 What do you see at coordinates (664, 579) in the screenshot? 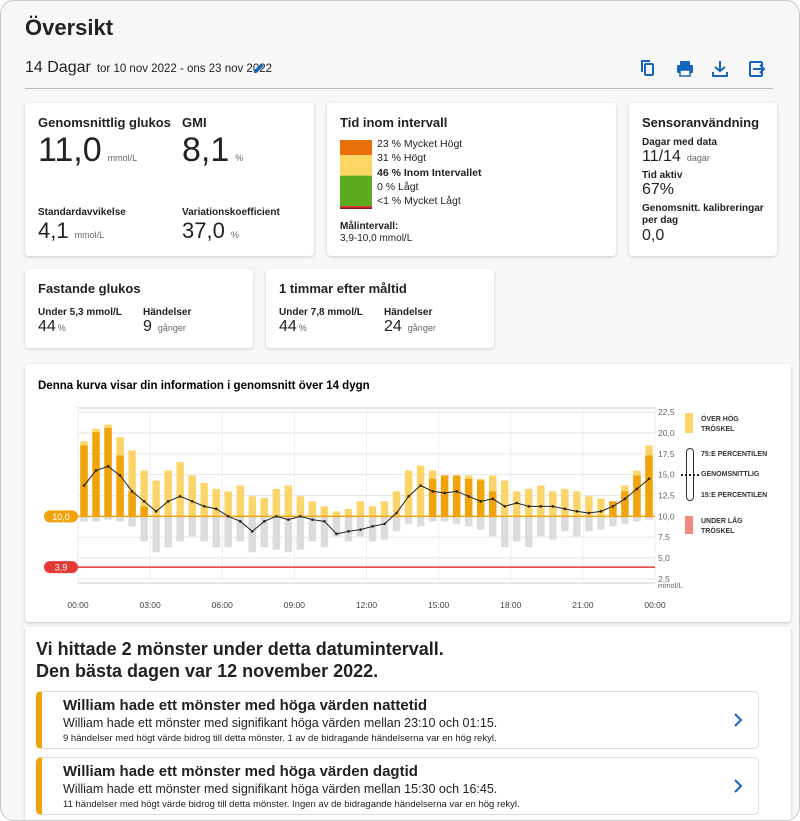
I see `y-tick-label: 2,5` at bounding box center [664, 579].